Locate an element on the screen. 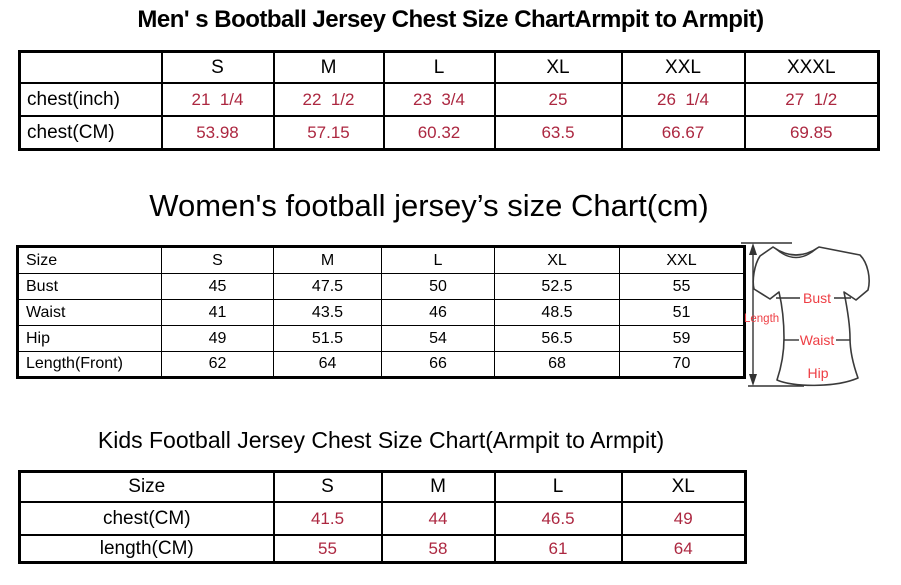 The image size is (901, 585). value-cell: 46 is located at coordinates (438, 312).